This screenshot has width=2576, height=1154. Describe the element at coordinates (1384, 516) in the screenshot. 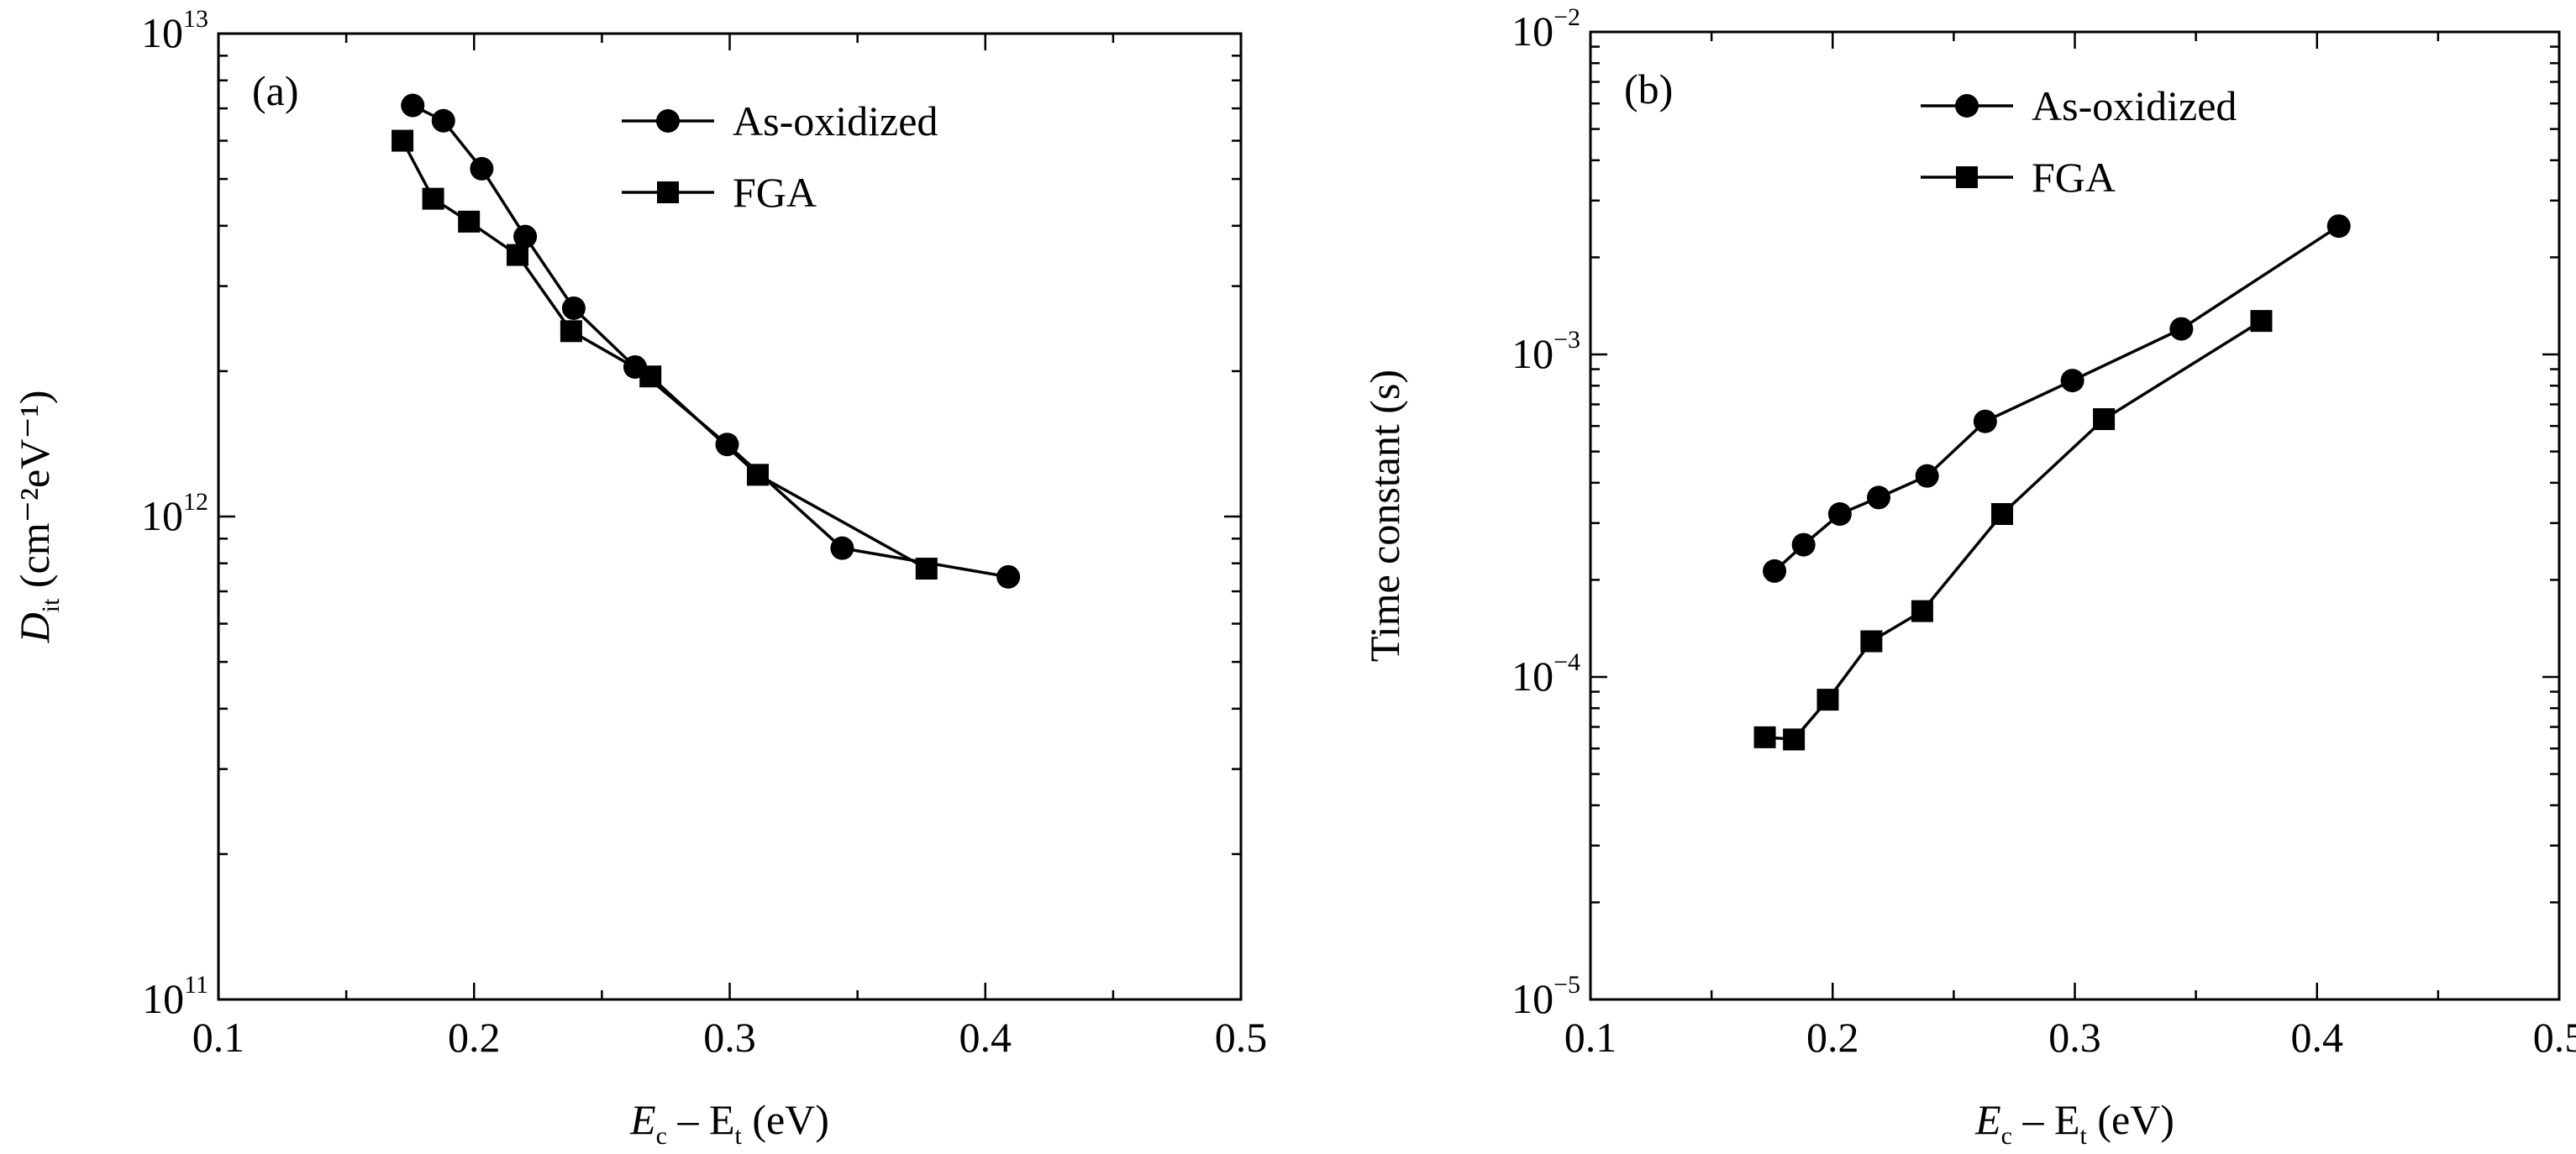

I see `y-axis-label: Time constant (s)` at that location.